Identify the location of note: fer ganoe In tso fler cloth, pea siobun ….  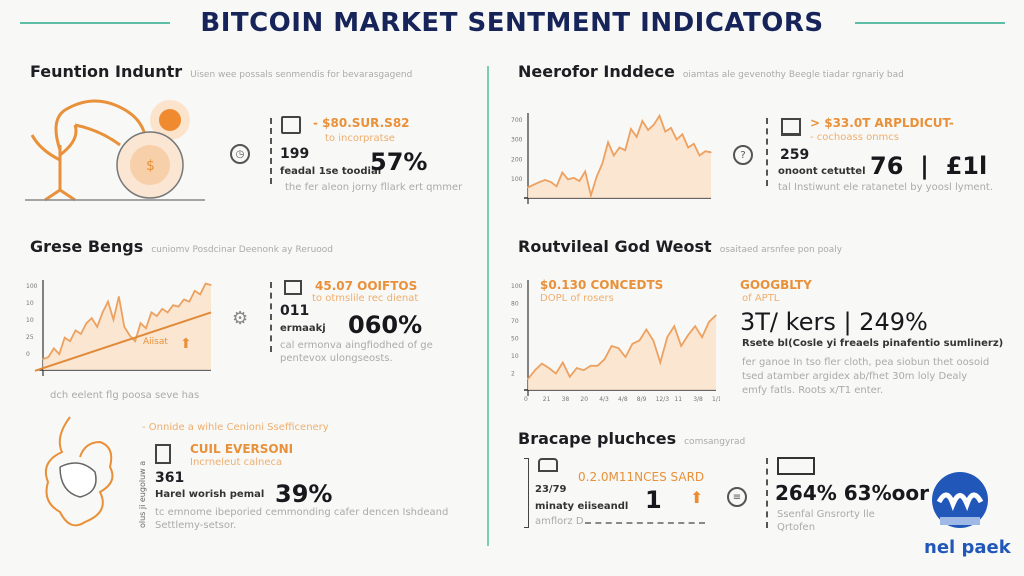
(866, 362).